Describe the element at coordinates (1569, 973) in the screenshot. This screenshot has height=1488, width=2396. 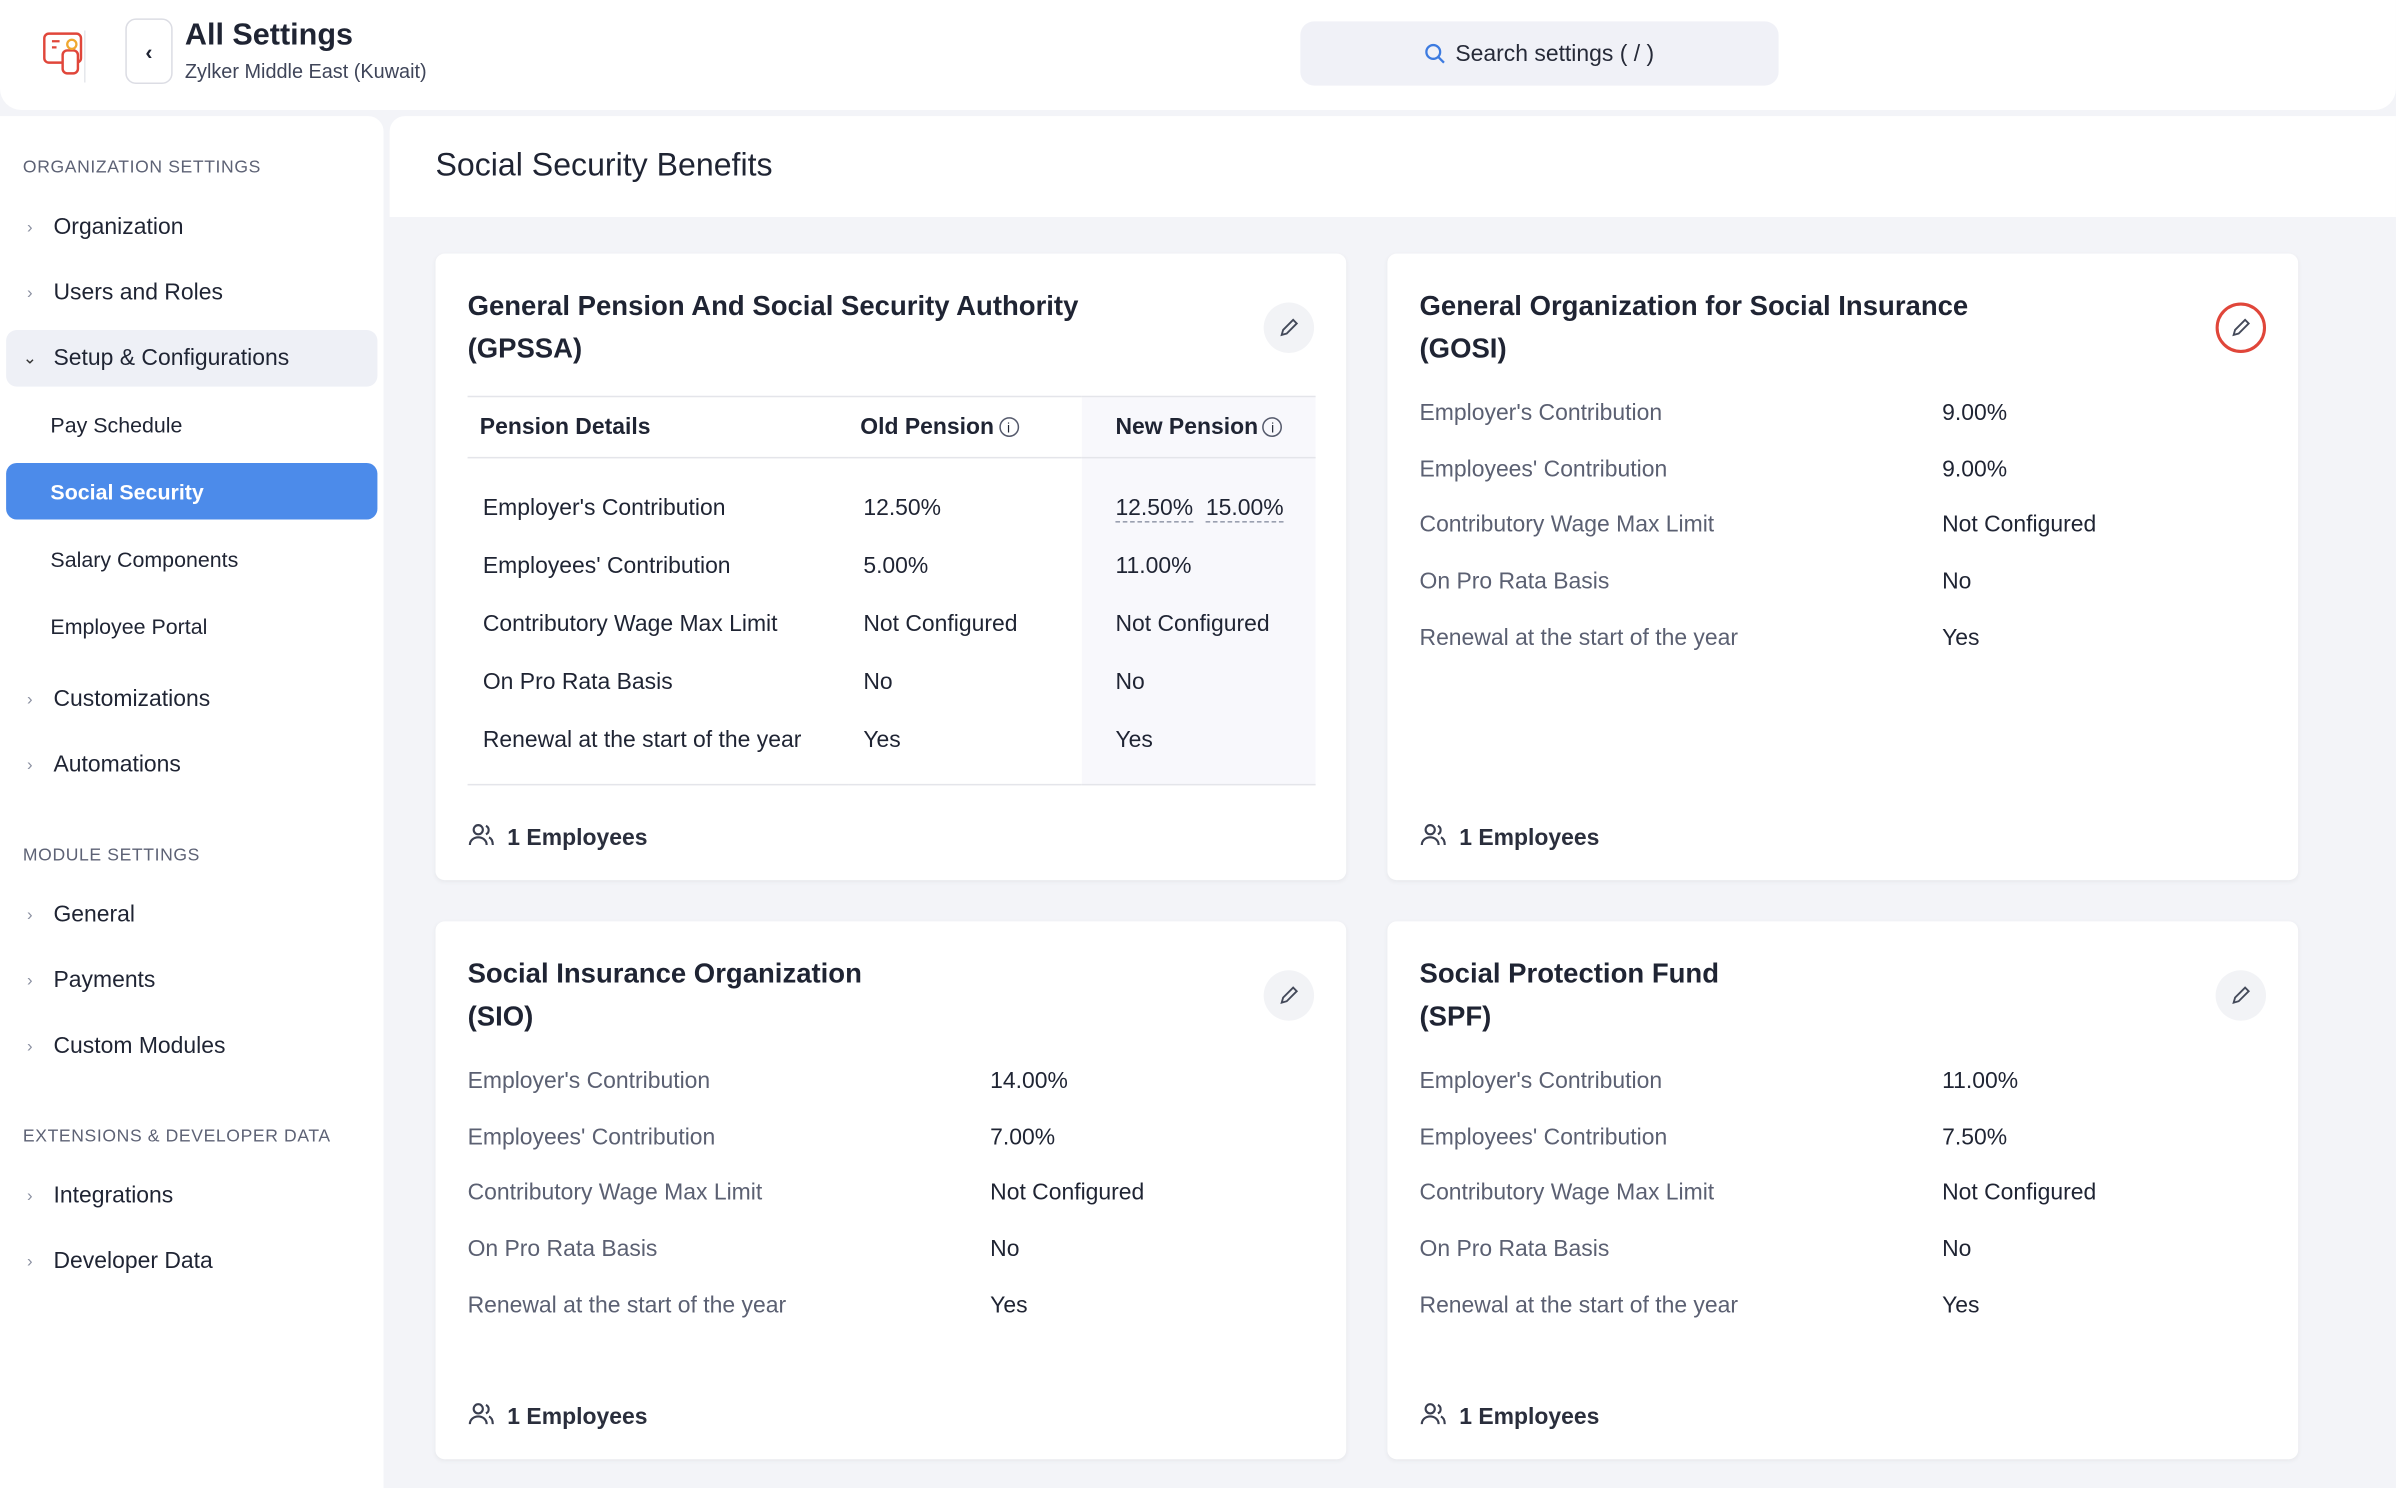
I see `title-line: Social Protection Fund` at that location.